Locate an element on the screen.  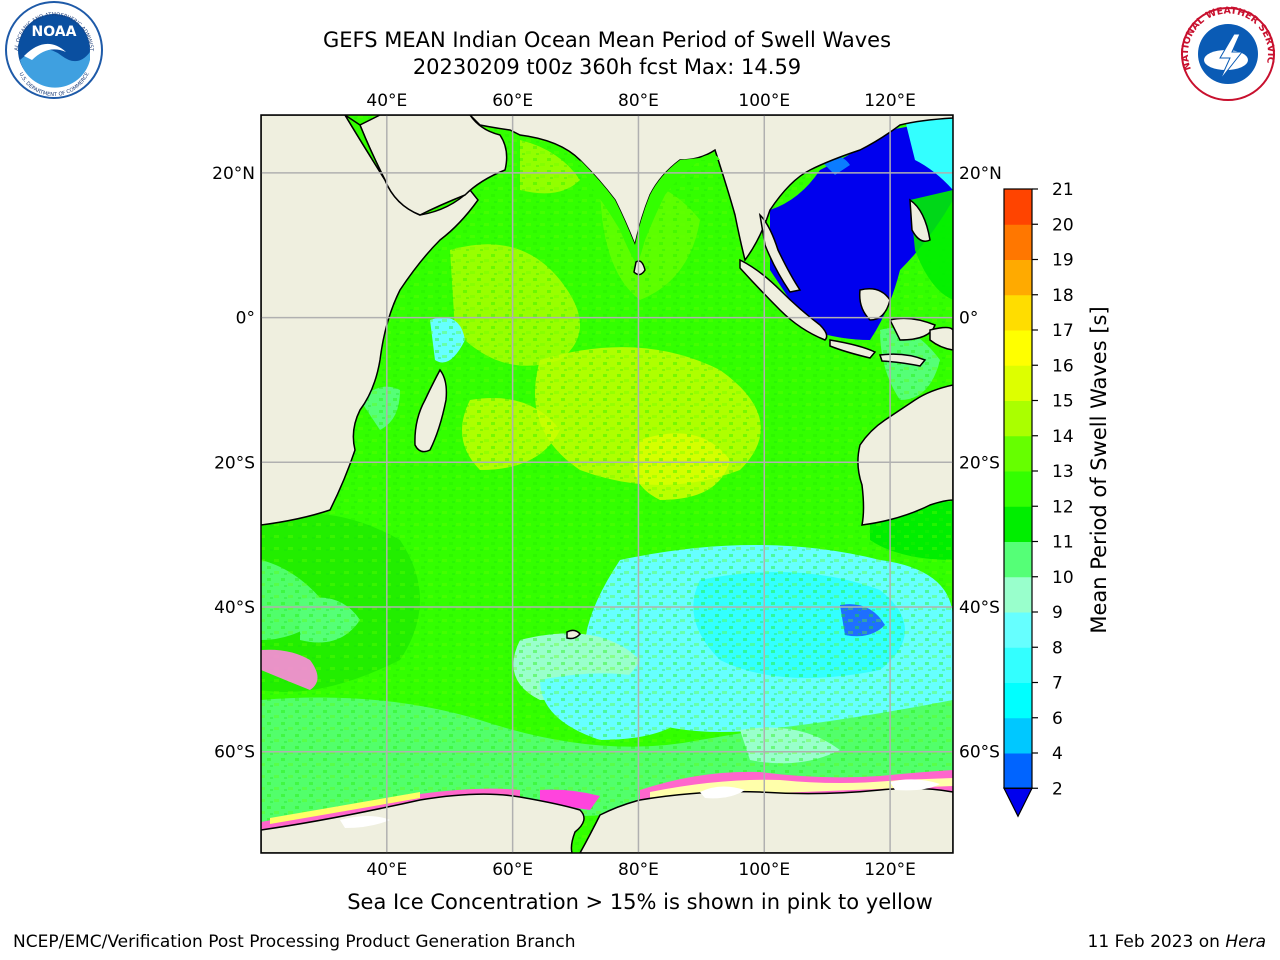
lat-label-right: 0° is located at coordinates (968, 319).